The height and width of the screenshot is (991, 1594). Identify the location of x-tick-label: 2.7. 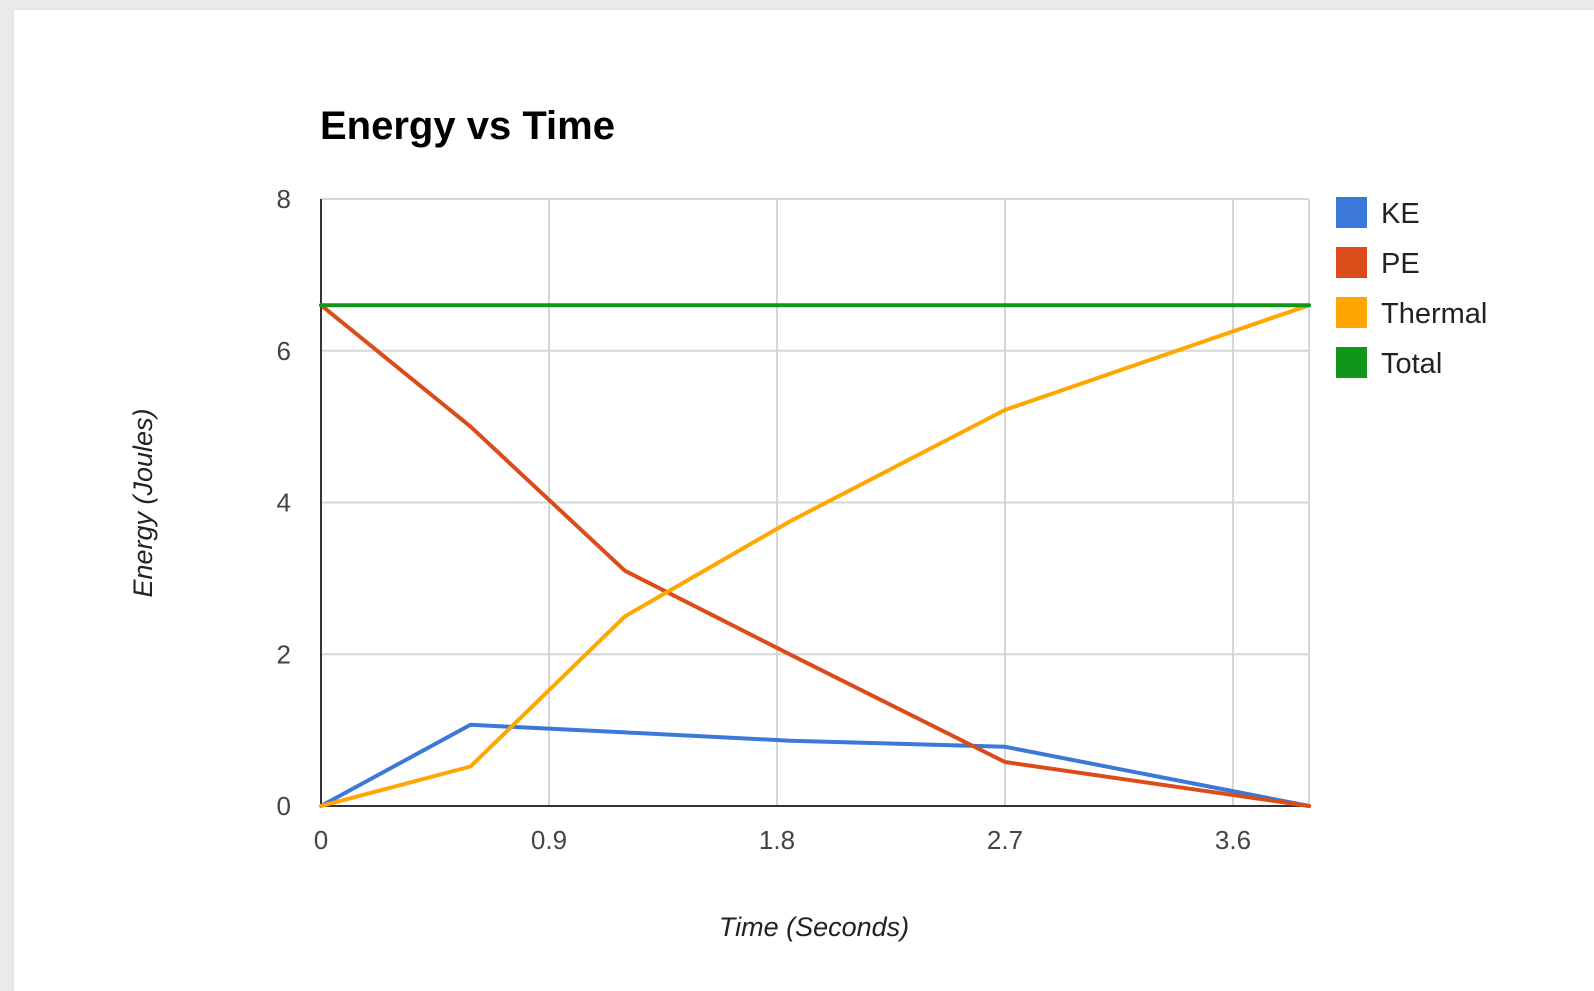
(1005, 840).